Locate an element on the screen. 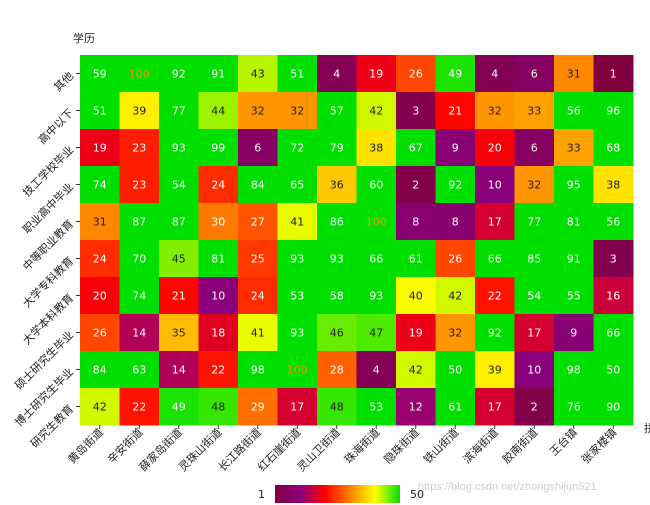  cell-value-label: 51 is located at coordinates (297, 74).